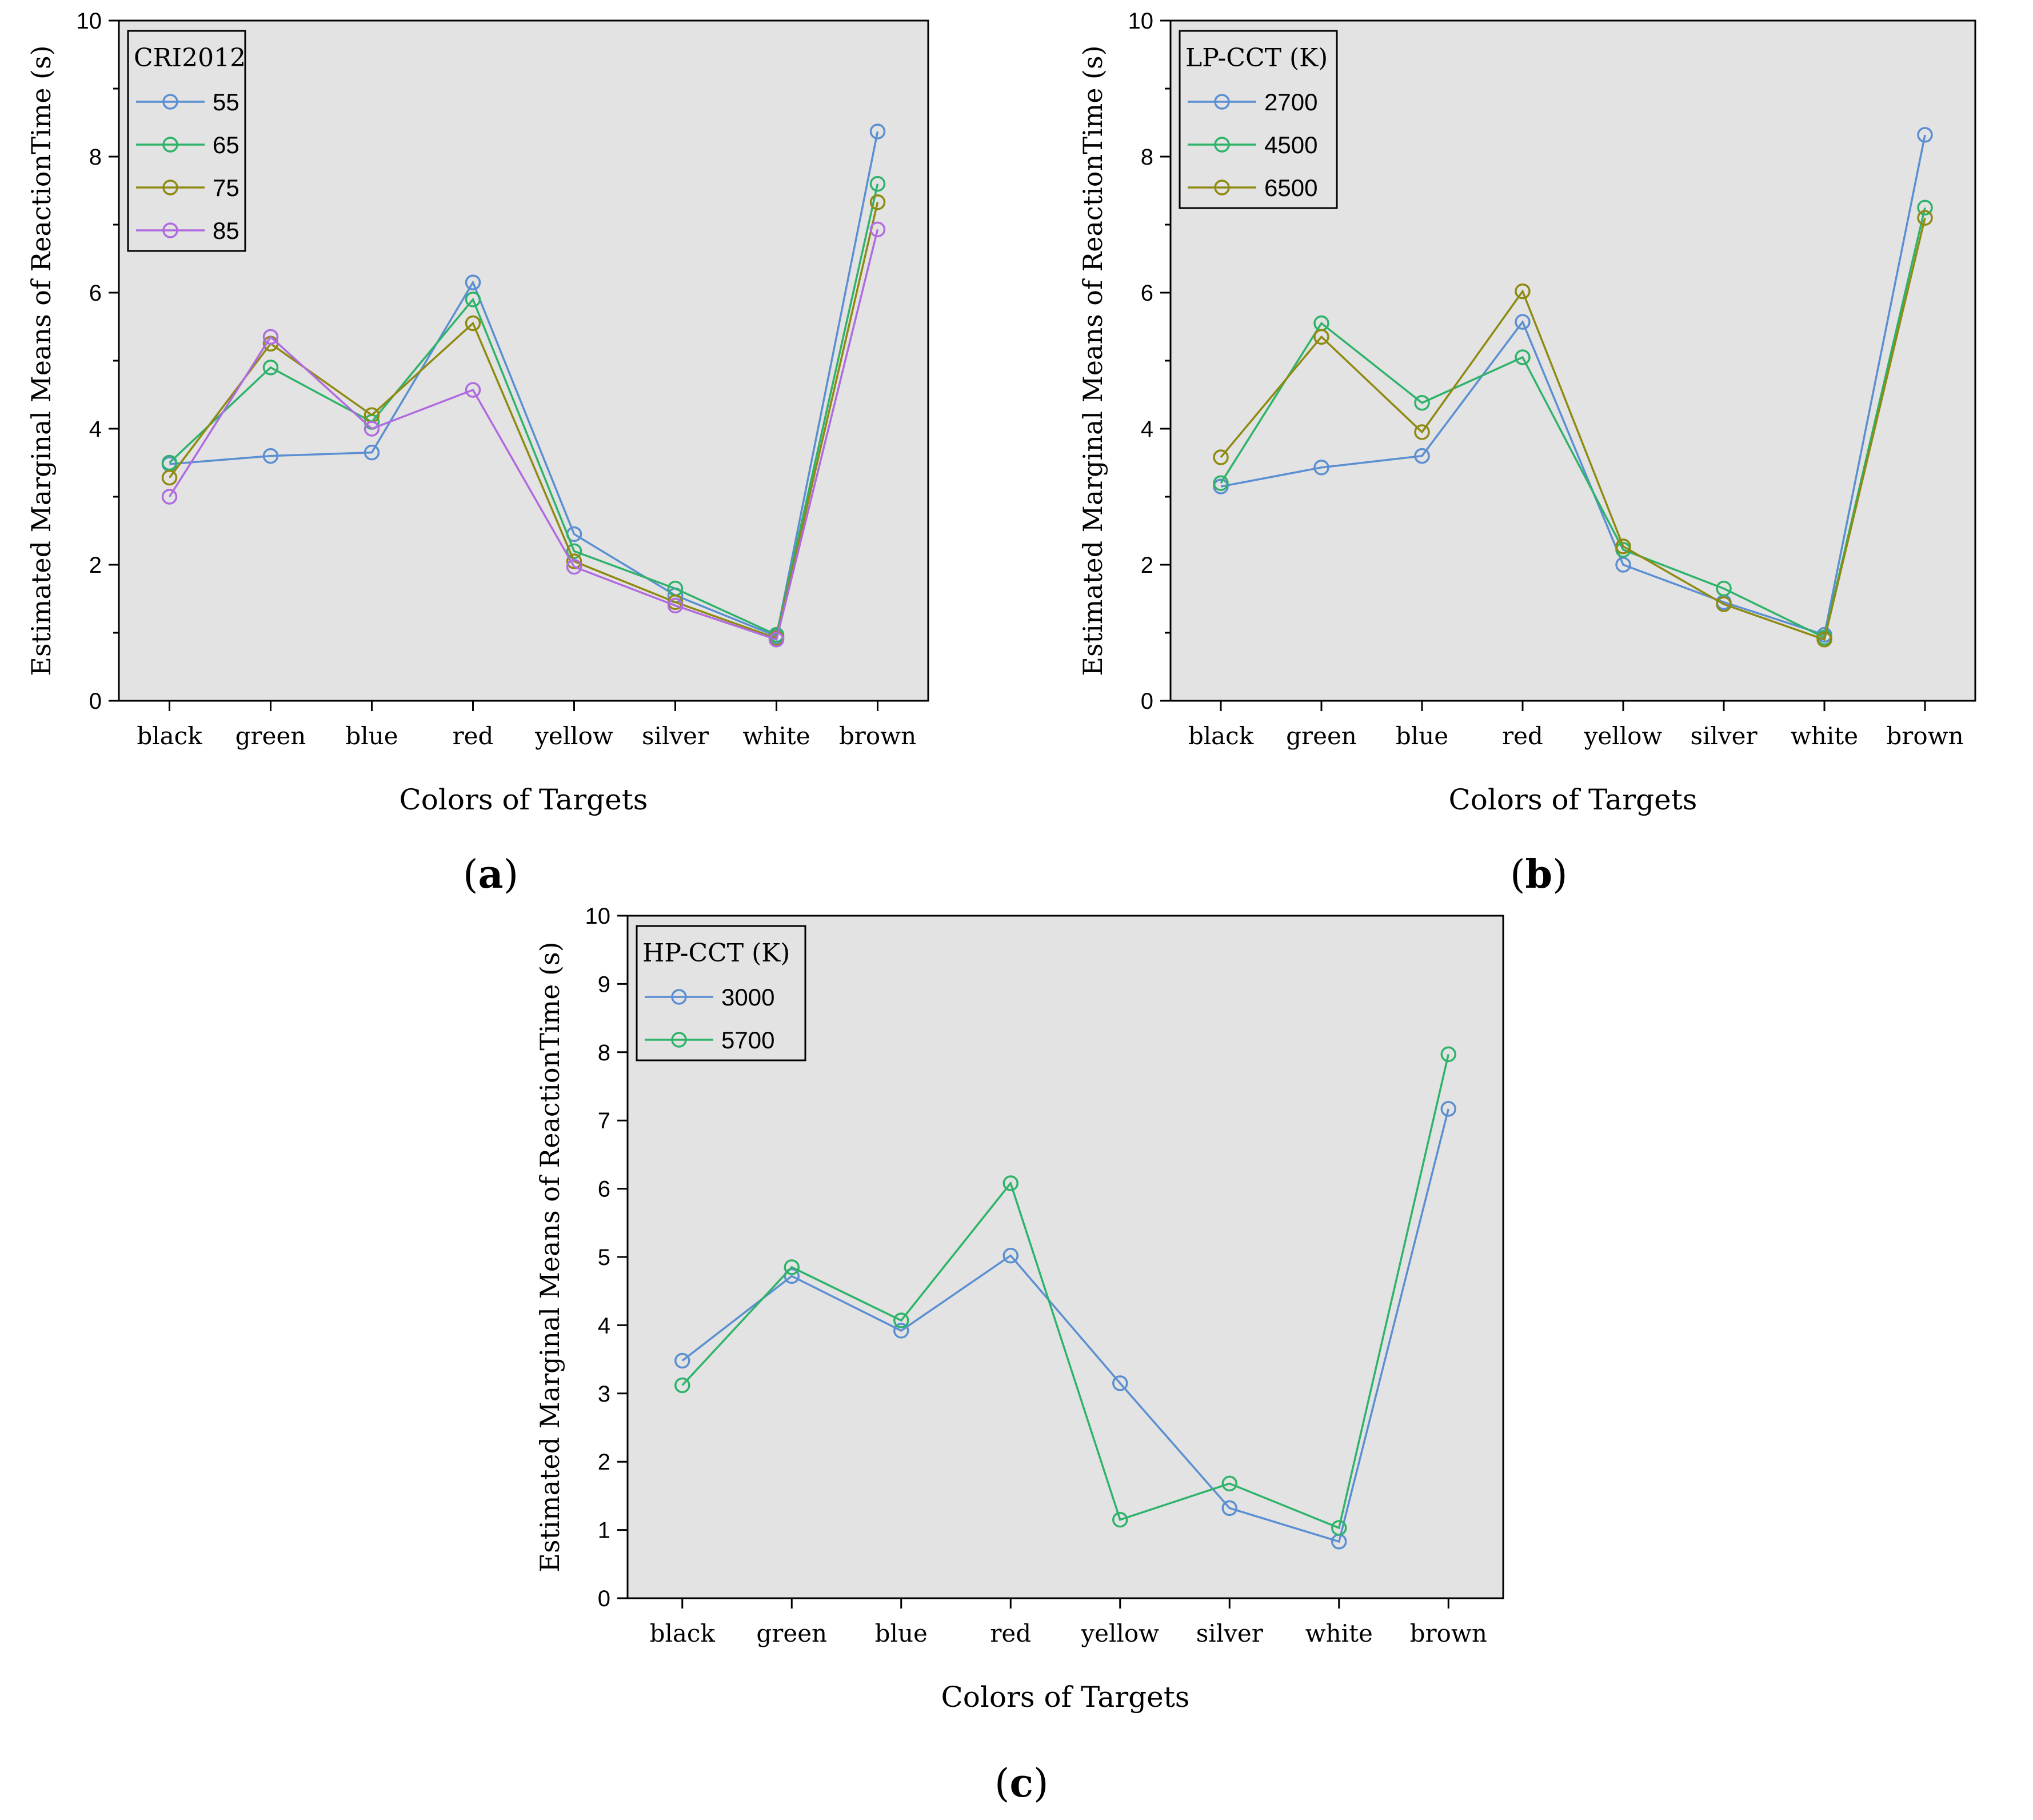 The width and height of the screenshot is (2033, 1820). I want to click on legend-title: LP-CCT (K), so click(1256, 58).